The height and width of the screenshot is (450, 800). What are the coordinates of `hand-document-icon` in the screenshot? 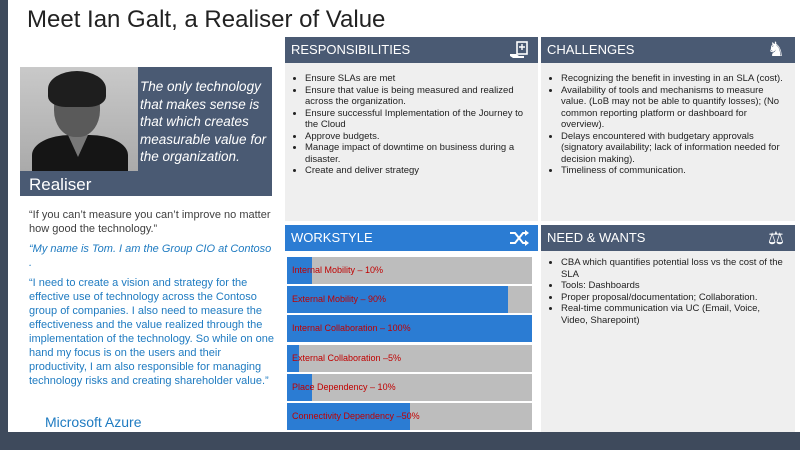 It's located at (519, 50).